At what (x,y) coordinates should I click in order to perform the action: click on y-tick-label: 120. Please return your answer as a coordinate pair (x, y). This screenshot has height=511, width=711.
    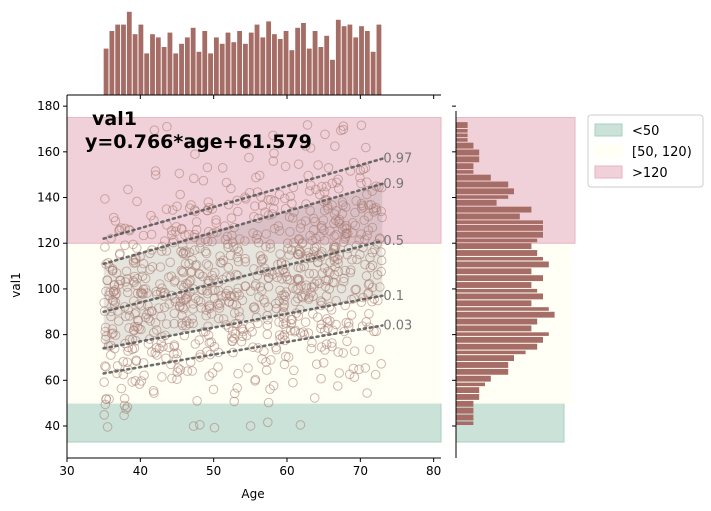
    Looking at the image, I should click on (48, 243).